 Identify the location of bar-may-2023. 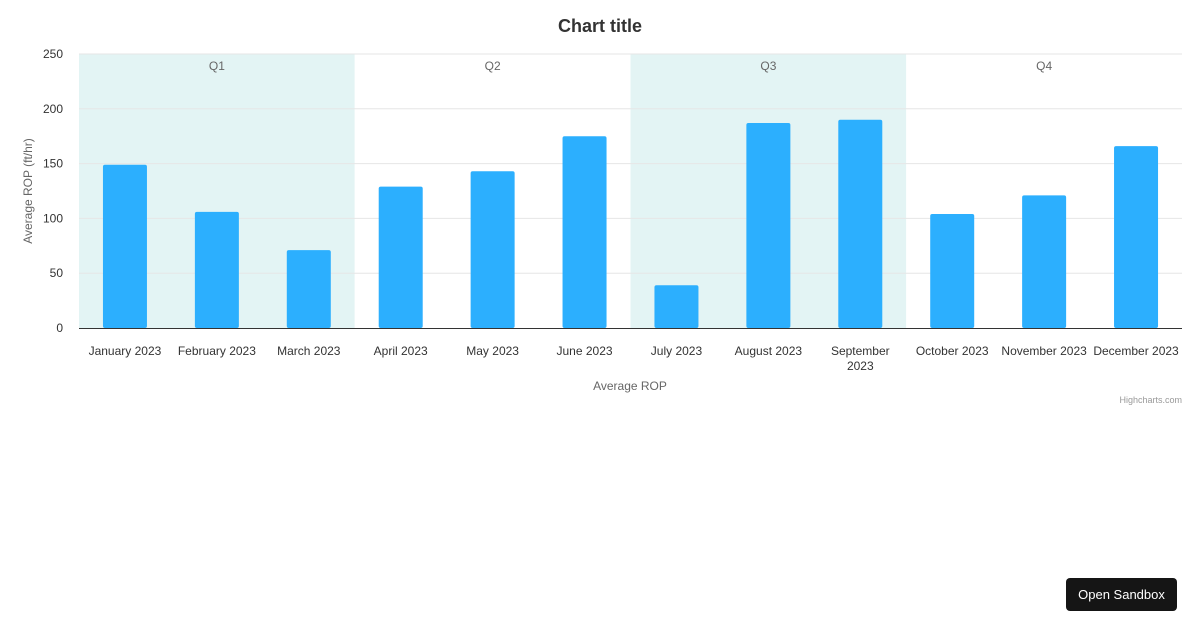
(492, 249).